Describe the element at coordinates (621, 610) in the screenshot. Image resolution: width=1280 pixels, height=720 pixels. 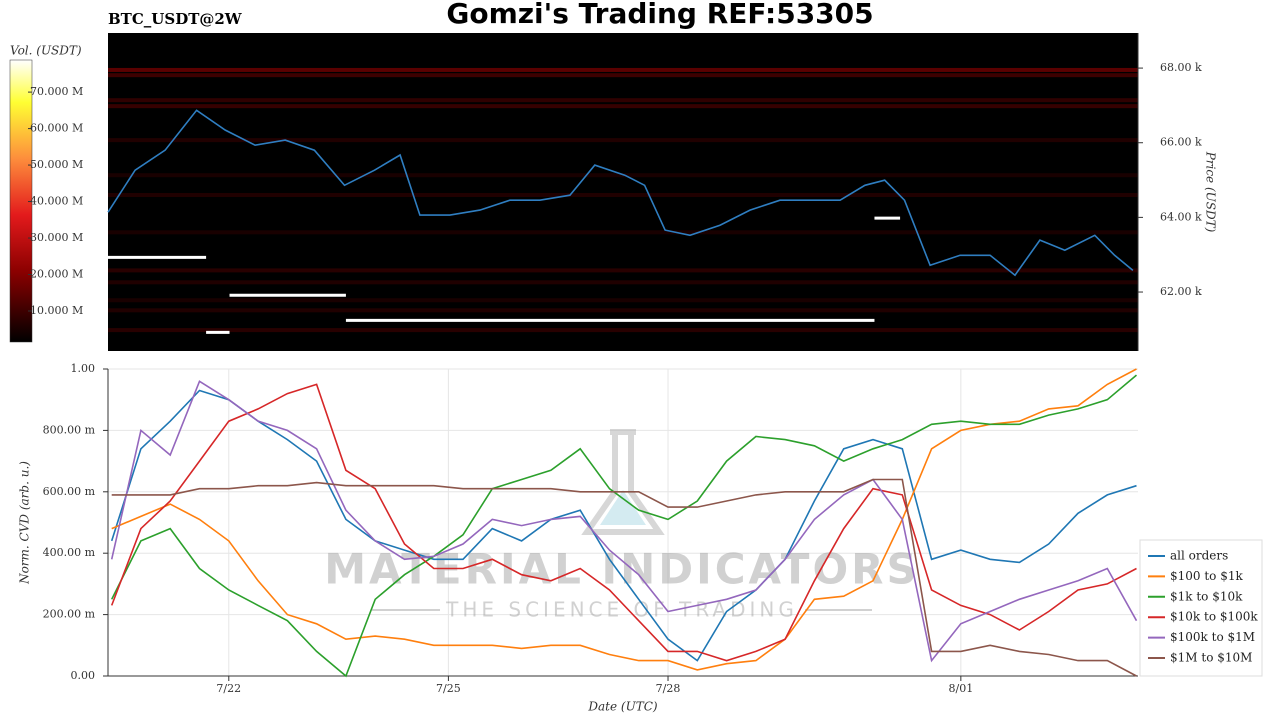
I see `watermark-subtitle: THE SCIENCE OF TRADING` at that location.